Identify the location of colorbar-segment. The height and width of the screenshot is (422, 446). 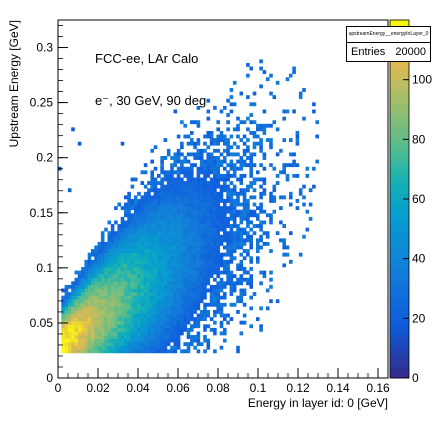
(399, 309).